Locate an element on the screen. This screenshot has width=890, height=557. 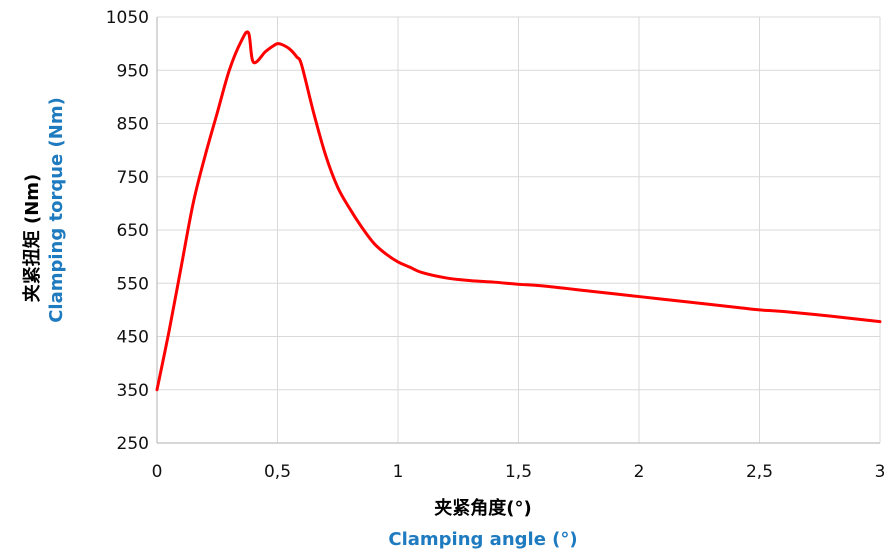
y-tick-label: 950 is located at coordinates (133, 71).